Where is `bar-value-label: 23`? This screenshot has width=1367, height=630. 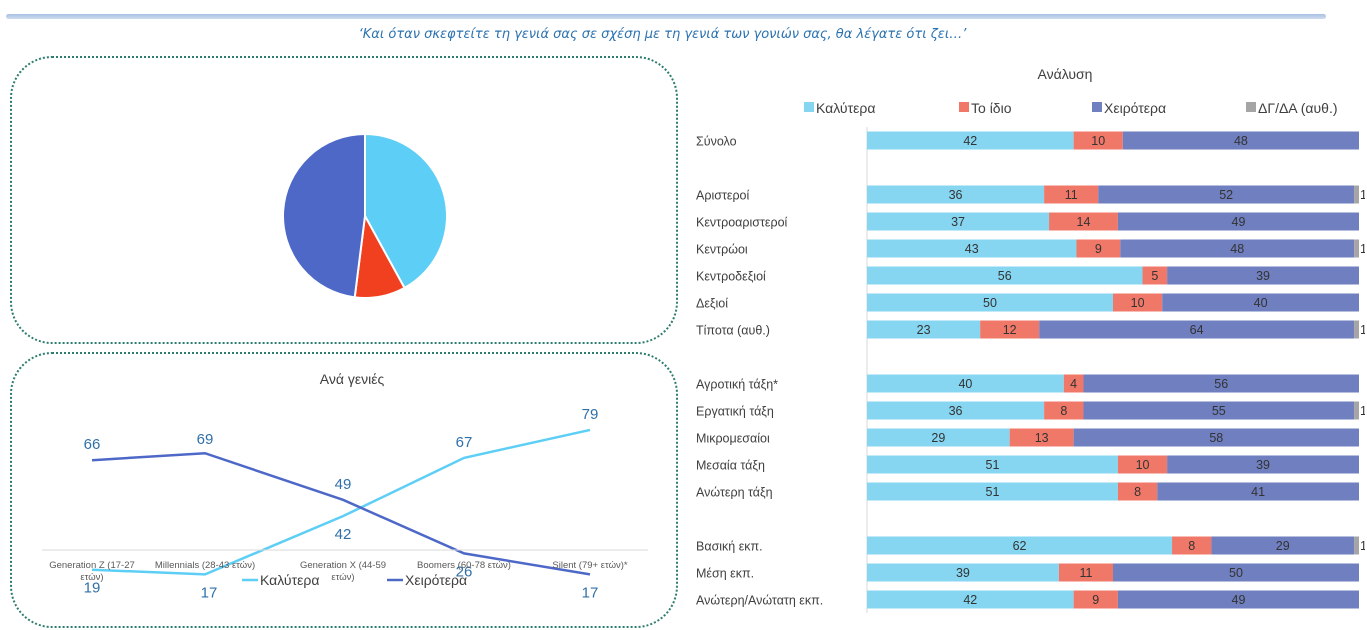
bar-value-label: 23 is located at coordinates (924, 330).